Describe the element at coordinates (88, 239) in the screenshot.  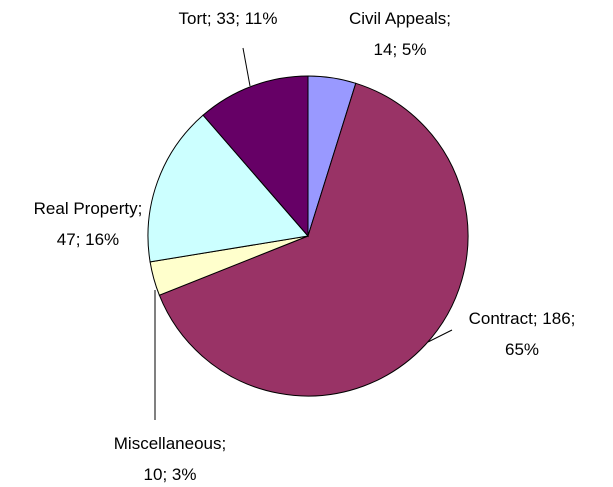
I see `data-label-line: 47; 16%` at that location.